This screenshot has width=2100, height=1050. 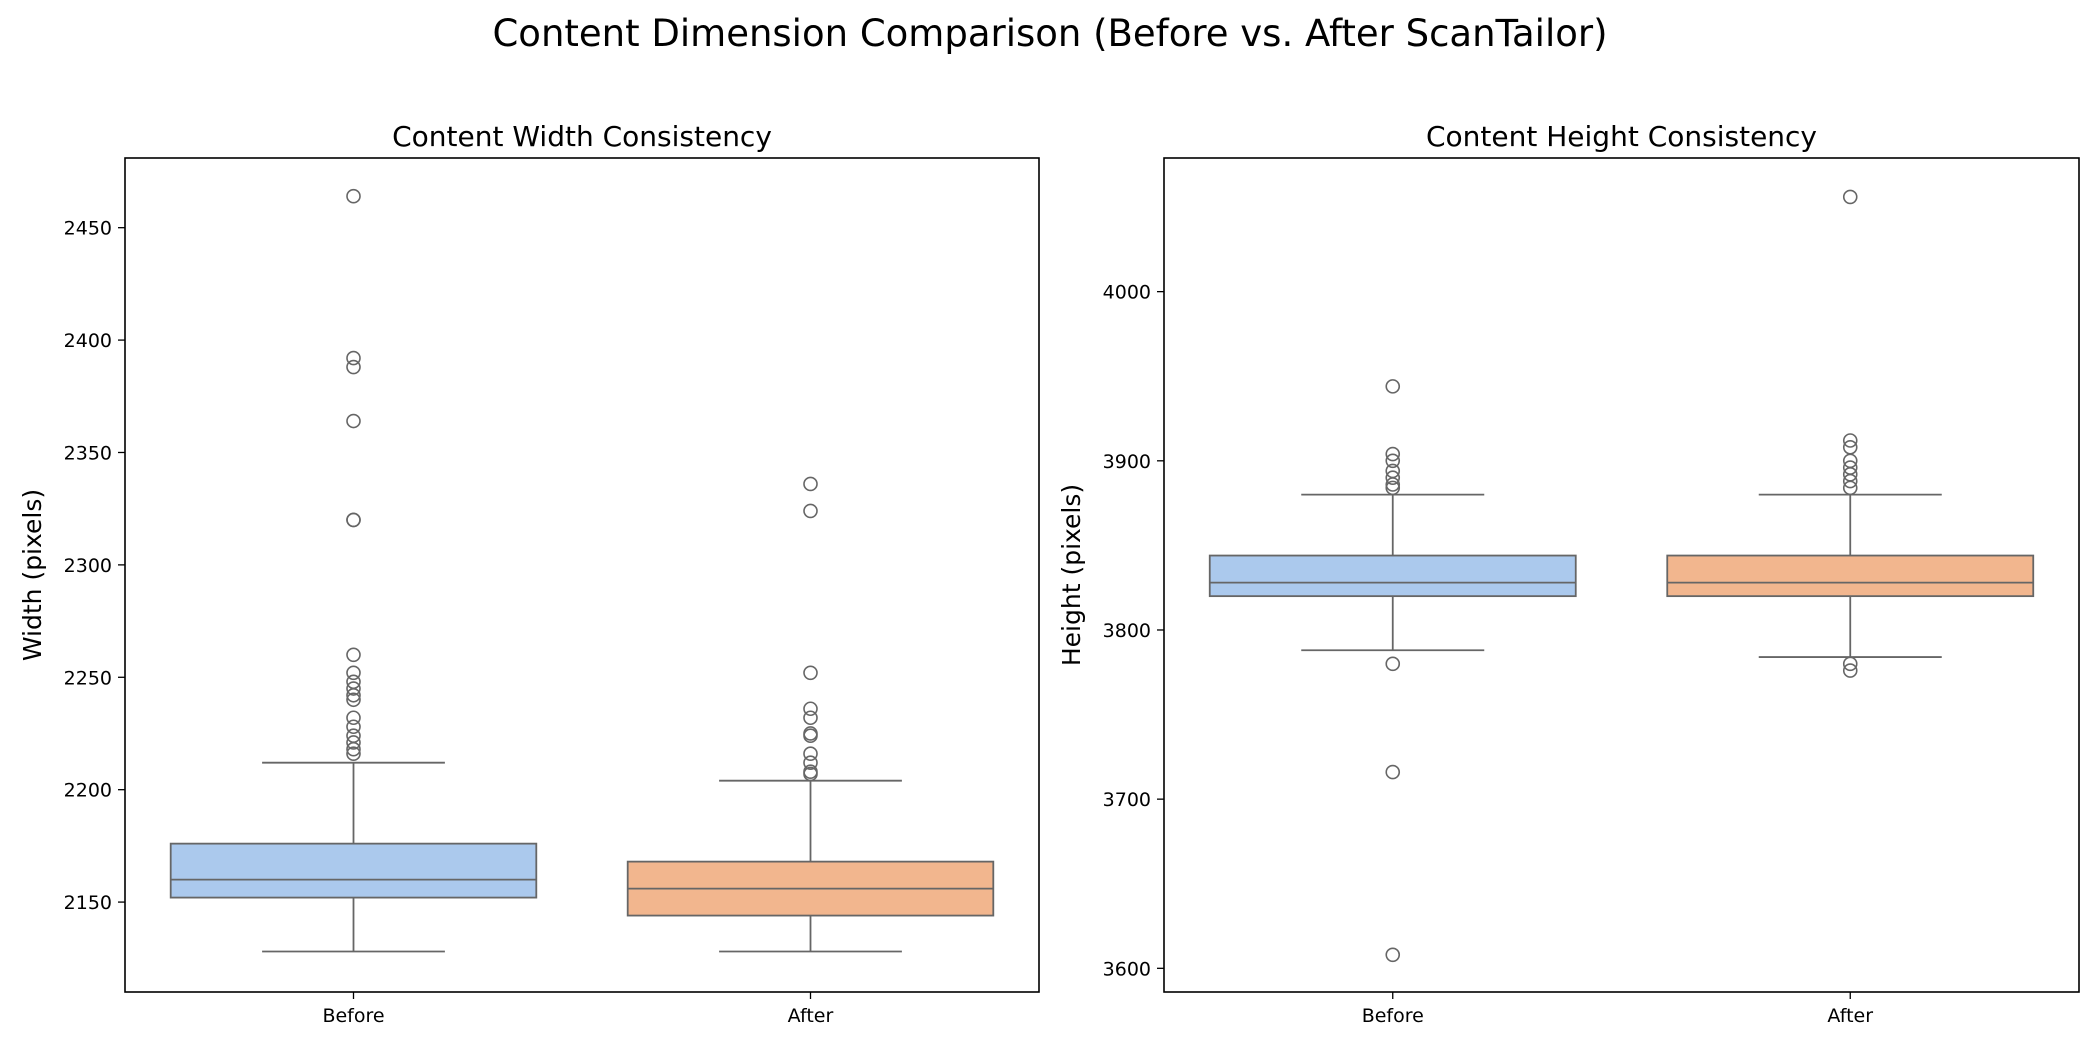 What do you see at coordinates (88, 566) in the screenshot?
I see `y-tick-label: 2300` at bounding box center [88, 566].